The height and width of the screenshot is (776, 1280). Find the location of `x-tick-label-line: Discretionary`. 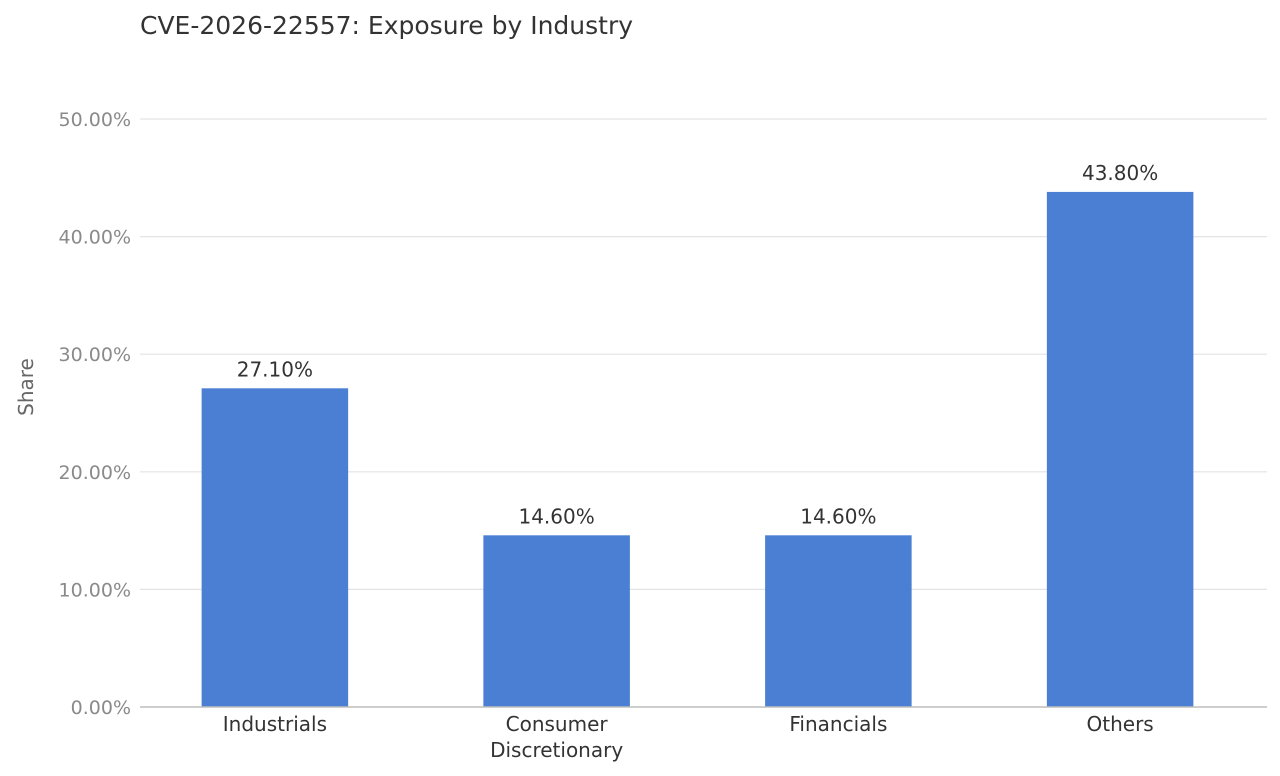

x-tick-label-line: Discretionary is located at coordinates (556, 750).